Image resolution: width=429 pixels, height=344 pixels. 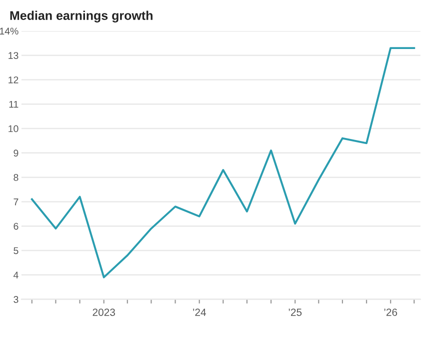 What do you see at coordinates (16, 299) in the screenshot?
I see `y-tick-label: 3` at bounding box center [16, 299].